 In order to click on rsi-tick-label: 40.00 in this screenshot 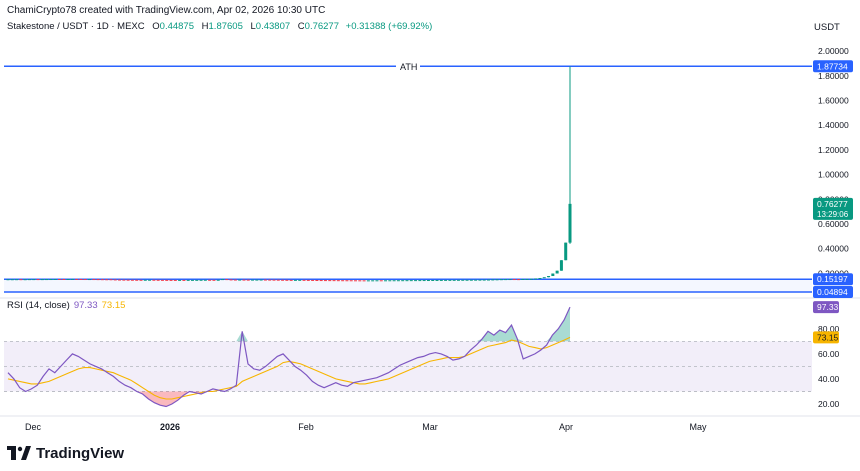, I will do `click(829, 379)`.